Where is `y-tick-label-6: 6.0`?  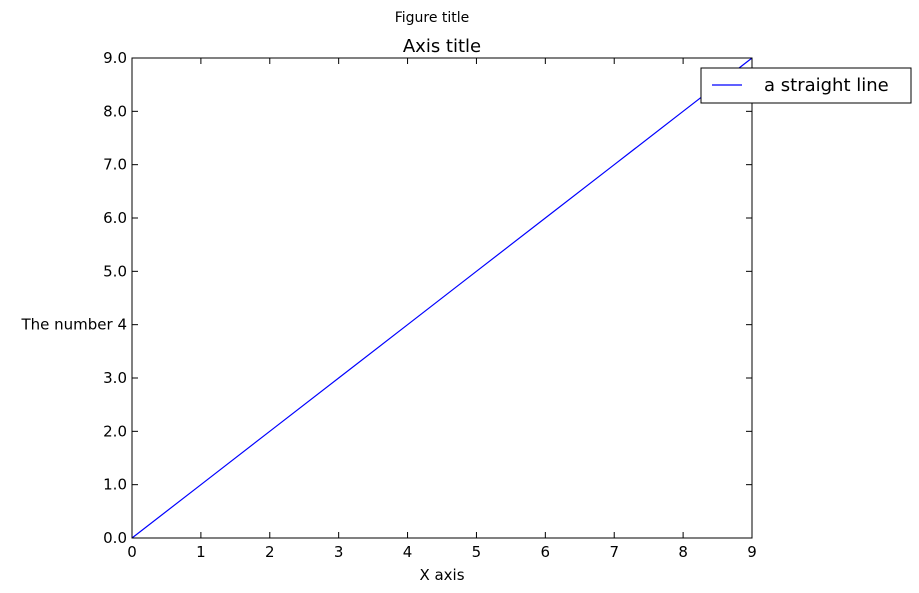
y-tick-label-6: 6.0 is located at coordinates (115, 218).